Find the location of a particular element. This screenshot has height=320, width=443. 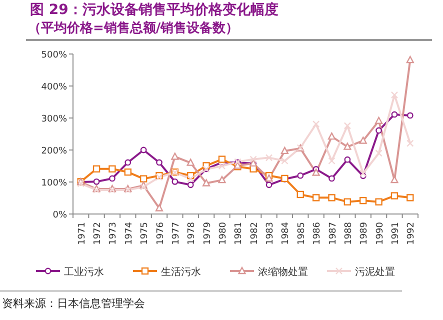

x-tick-label: 1979 is located at coordinates (207, 233).